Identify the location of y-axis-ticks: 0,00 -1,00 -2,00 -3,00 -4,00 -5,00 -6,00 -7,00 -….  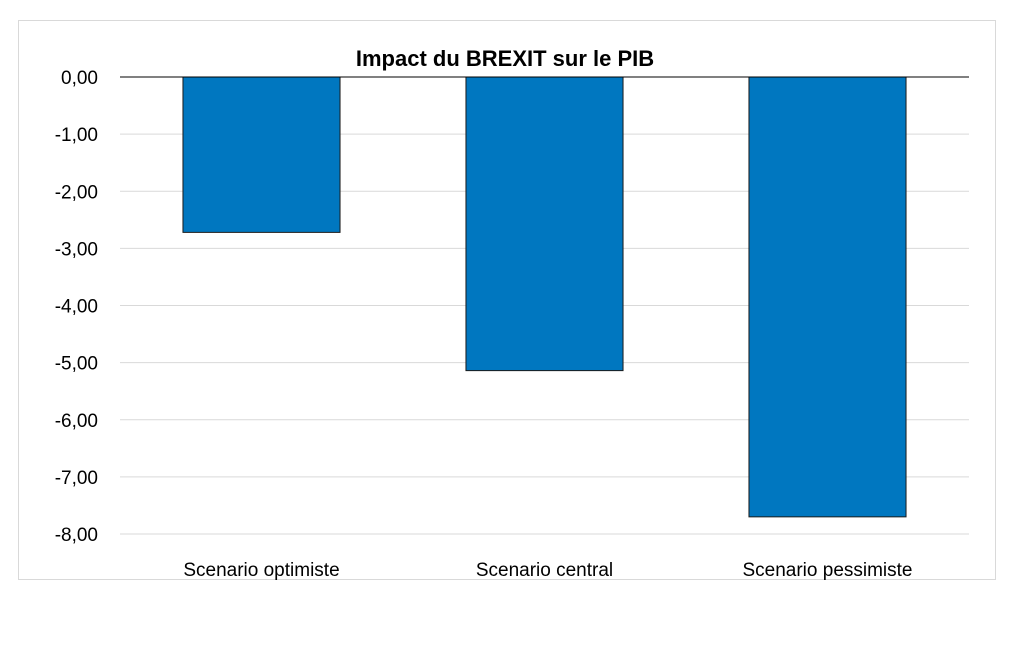
(76, 307).